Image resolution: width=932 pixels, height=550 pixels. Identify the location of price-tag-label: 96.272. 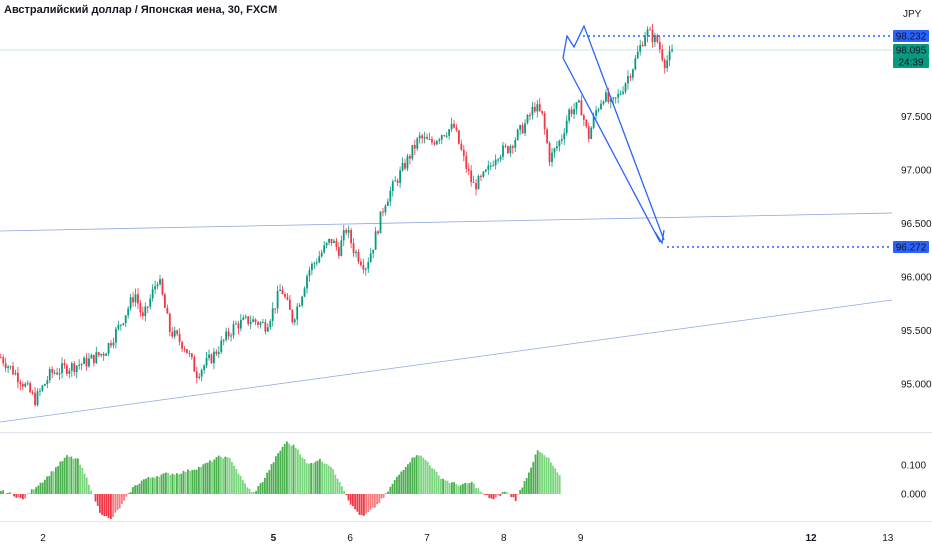
(911, 248).